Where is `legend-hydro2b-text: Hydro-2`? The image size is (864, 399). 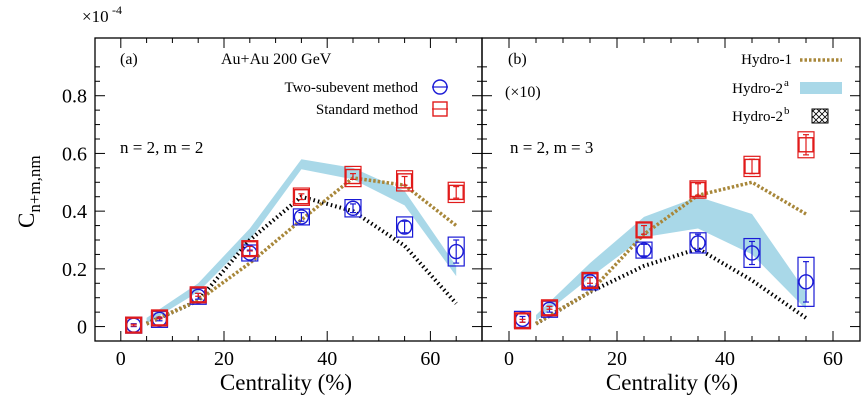
legend-hydro2b-text: Hydro-2 is located at coordinates (757, 117).